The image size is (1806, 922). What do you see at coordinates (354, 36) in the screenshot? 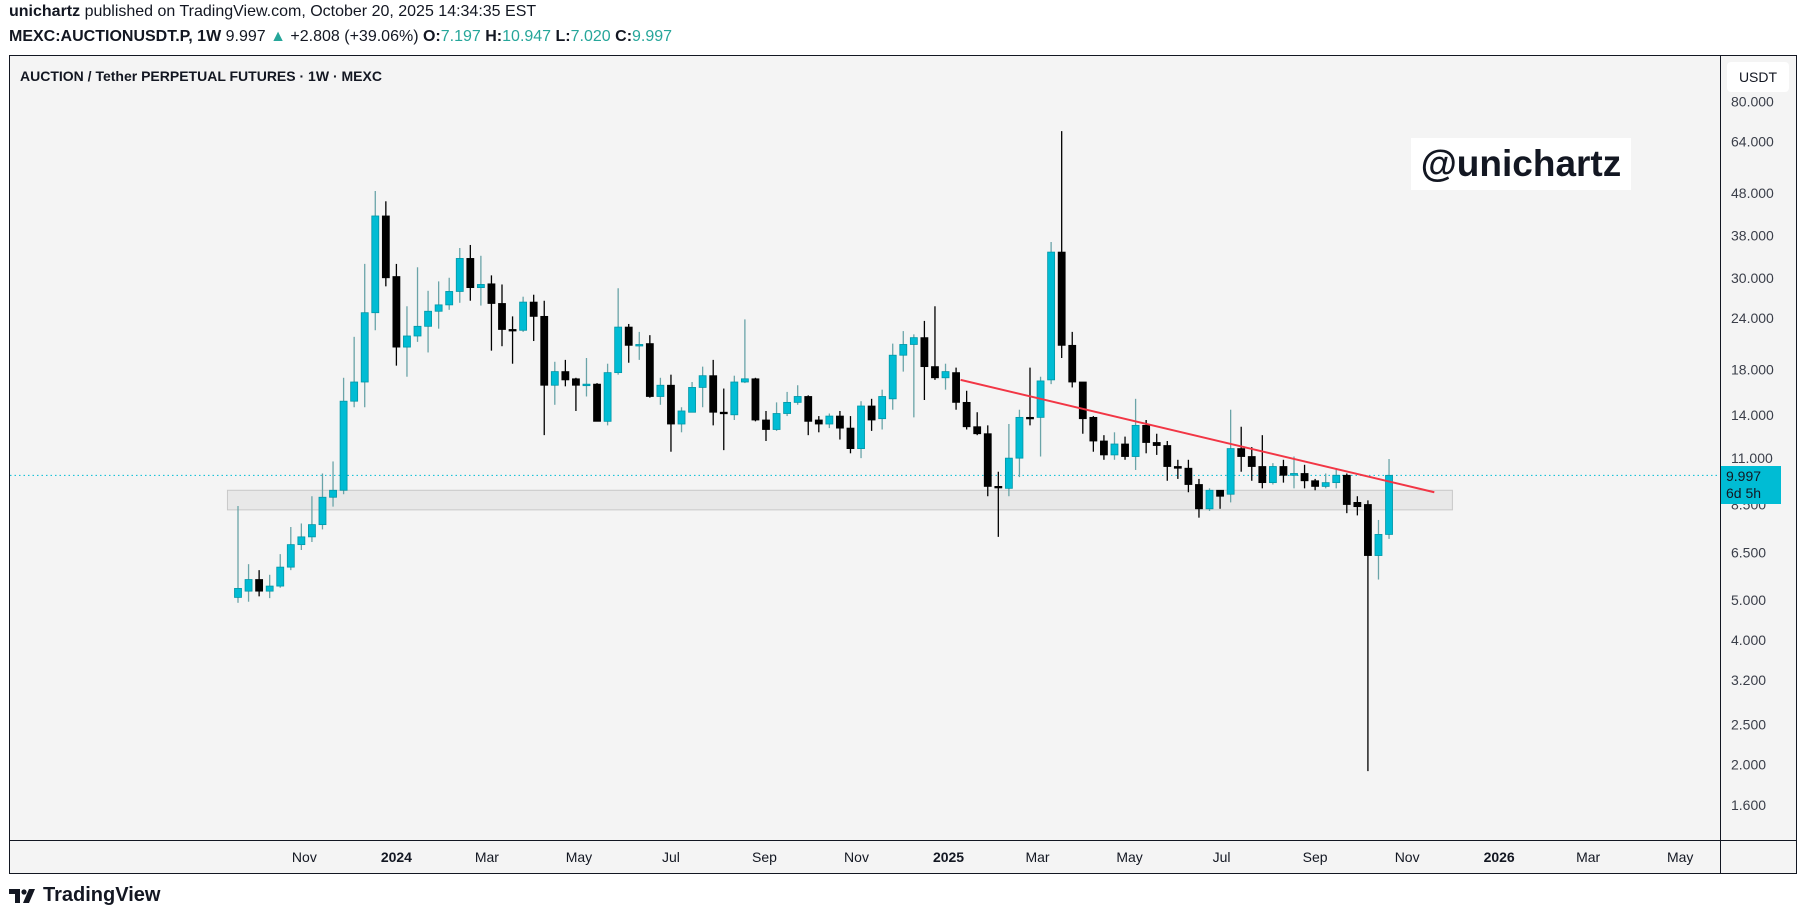
I see `price-change: +2.808 (+39.06%)` at bounding box center [354, 36].